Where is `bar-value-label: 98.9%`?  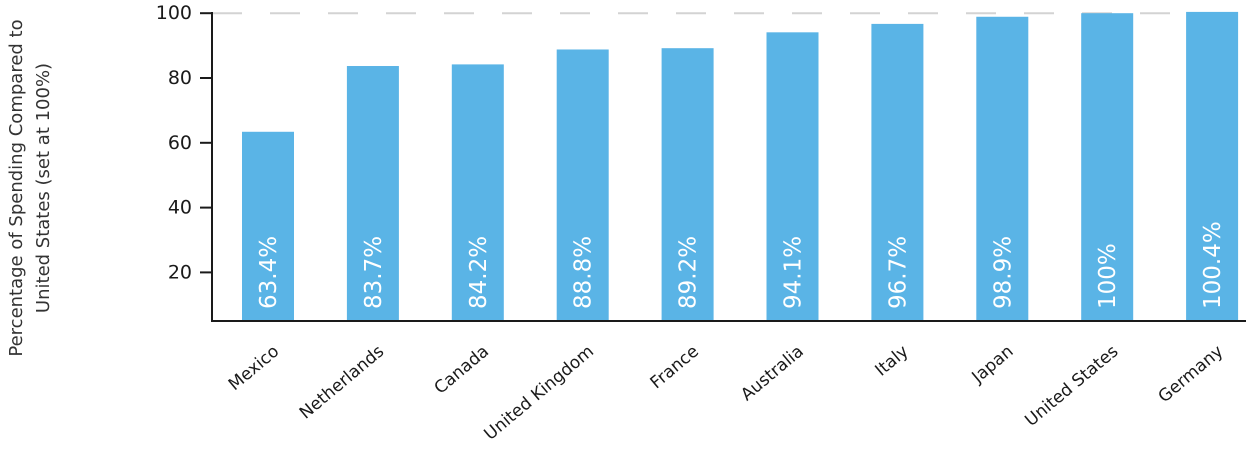
bar-value-label: 98.9% is located at coordinates (1003, 272).